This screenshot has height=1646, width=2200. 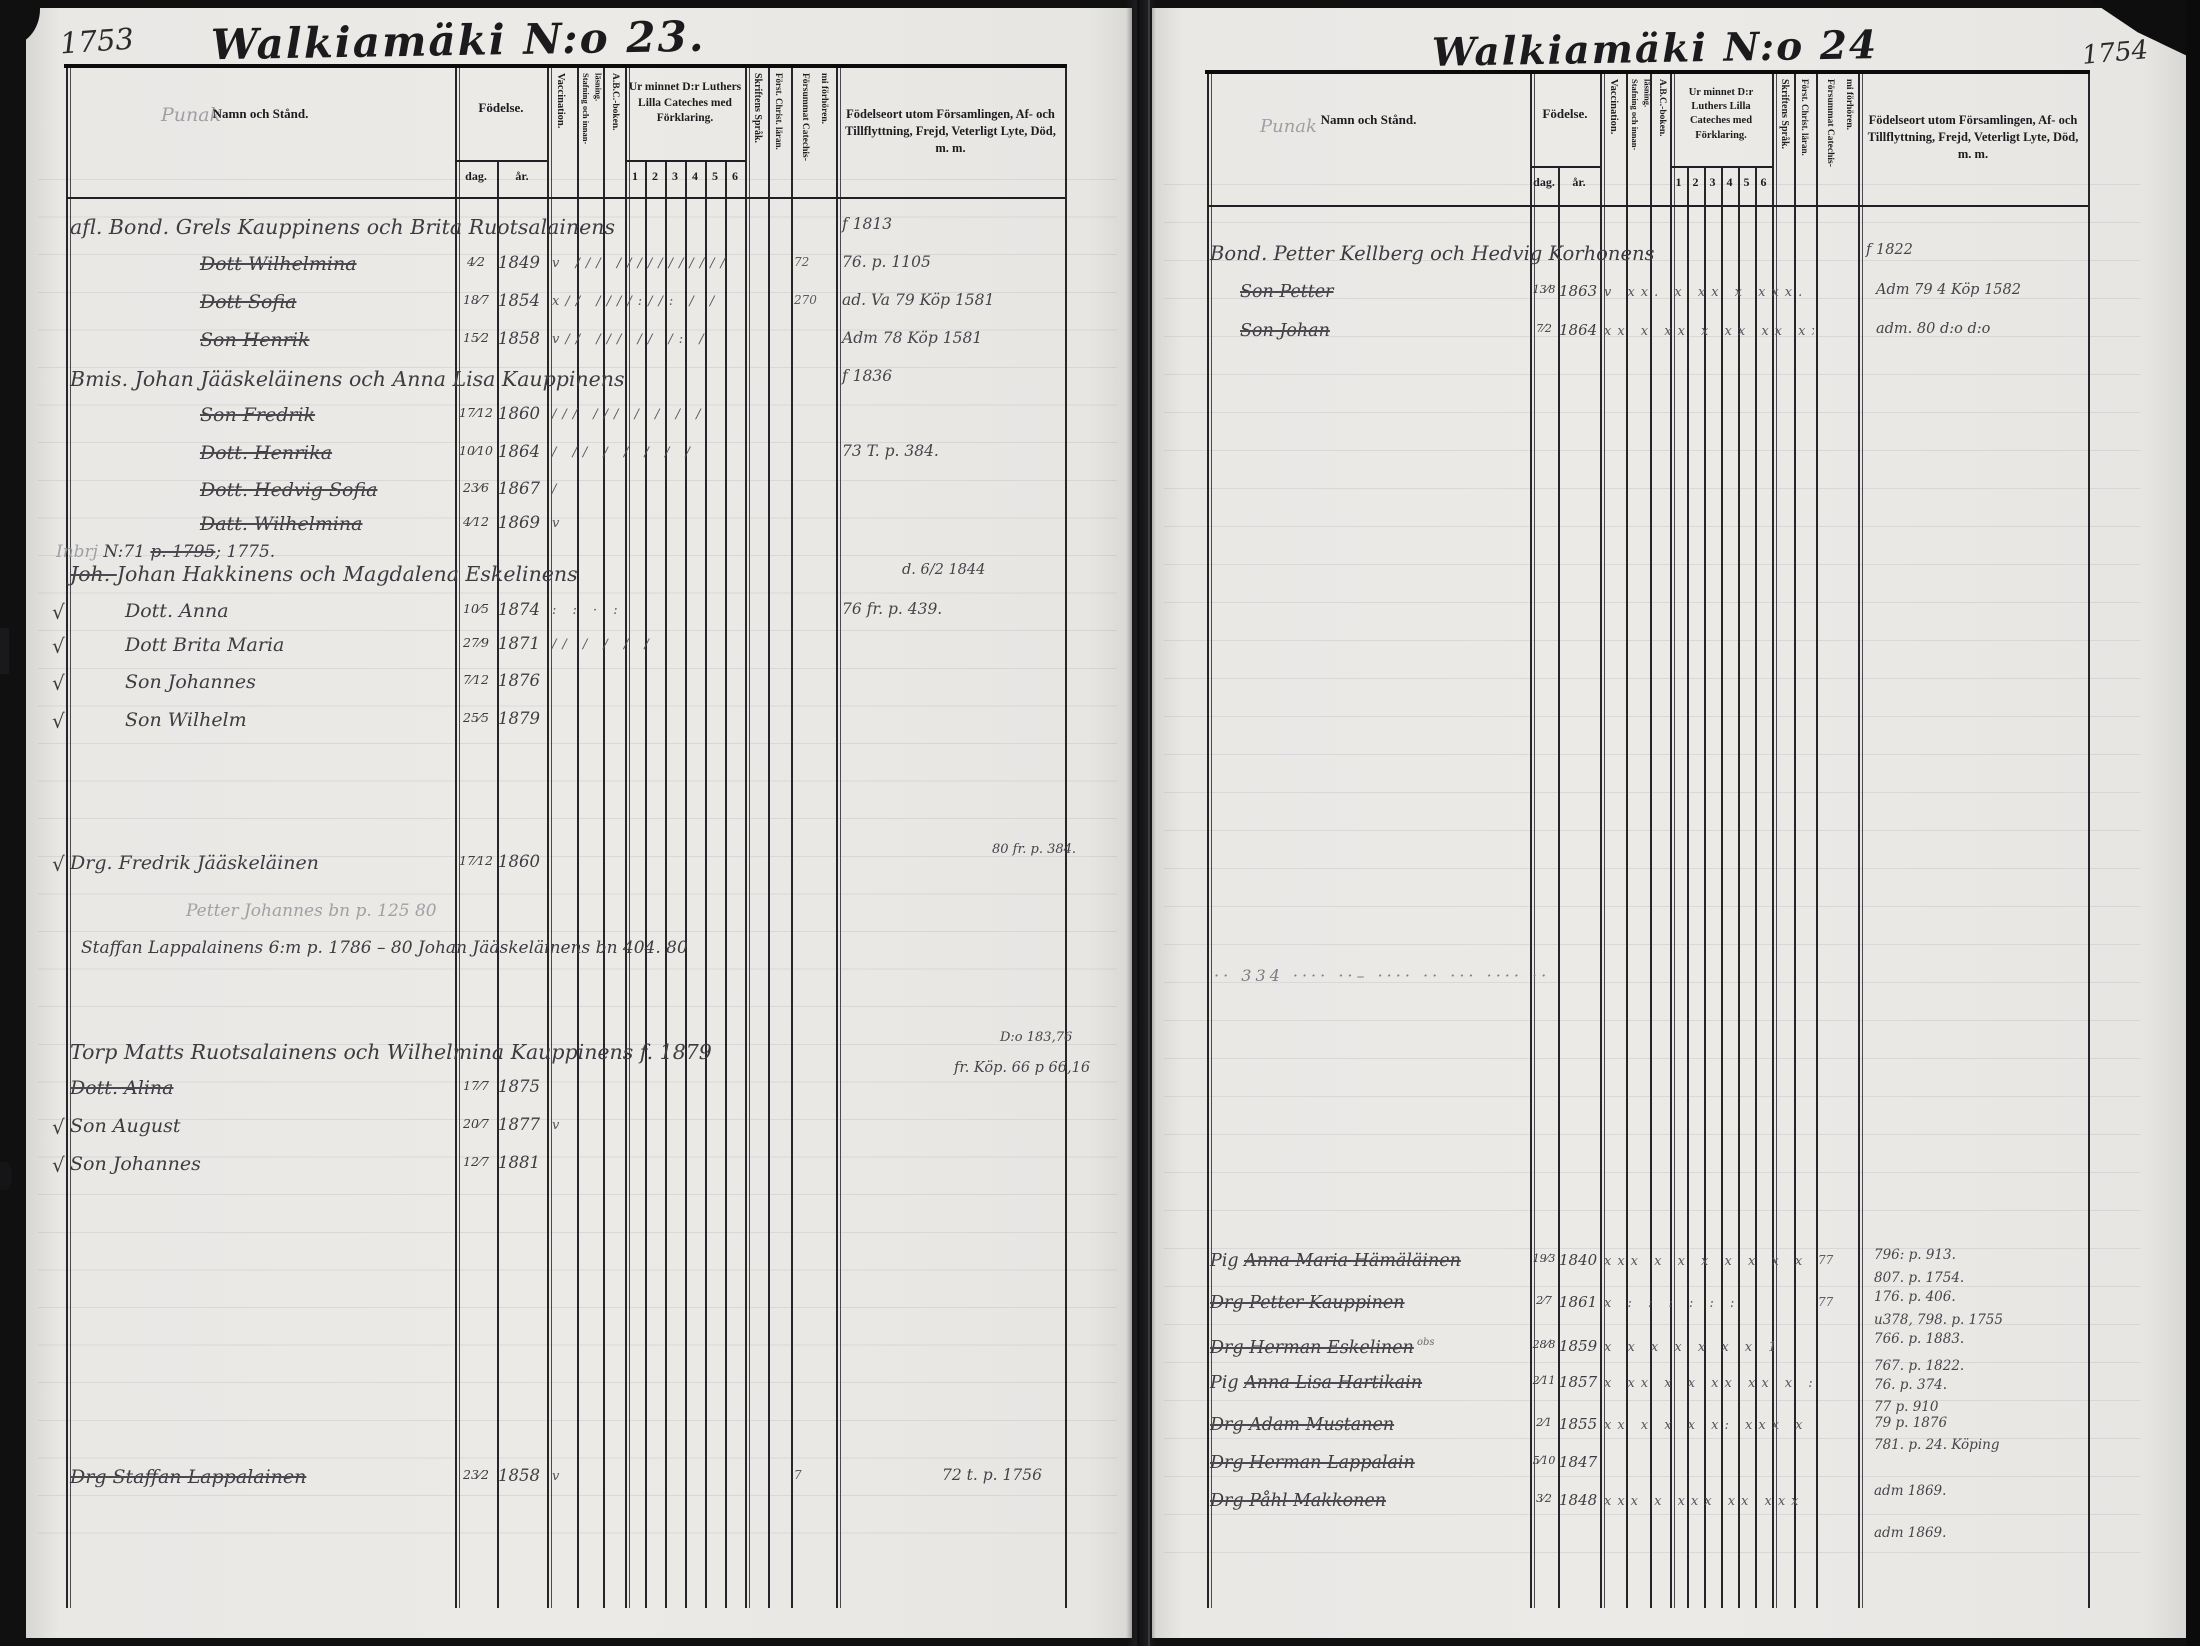 I want to click on margin-note: 796: p. 913., so click(x=1915, y=1255).